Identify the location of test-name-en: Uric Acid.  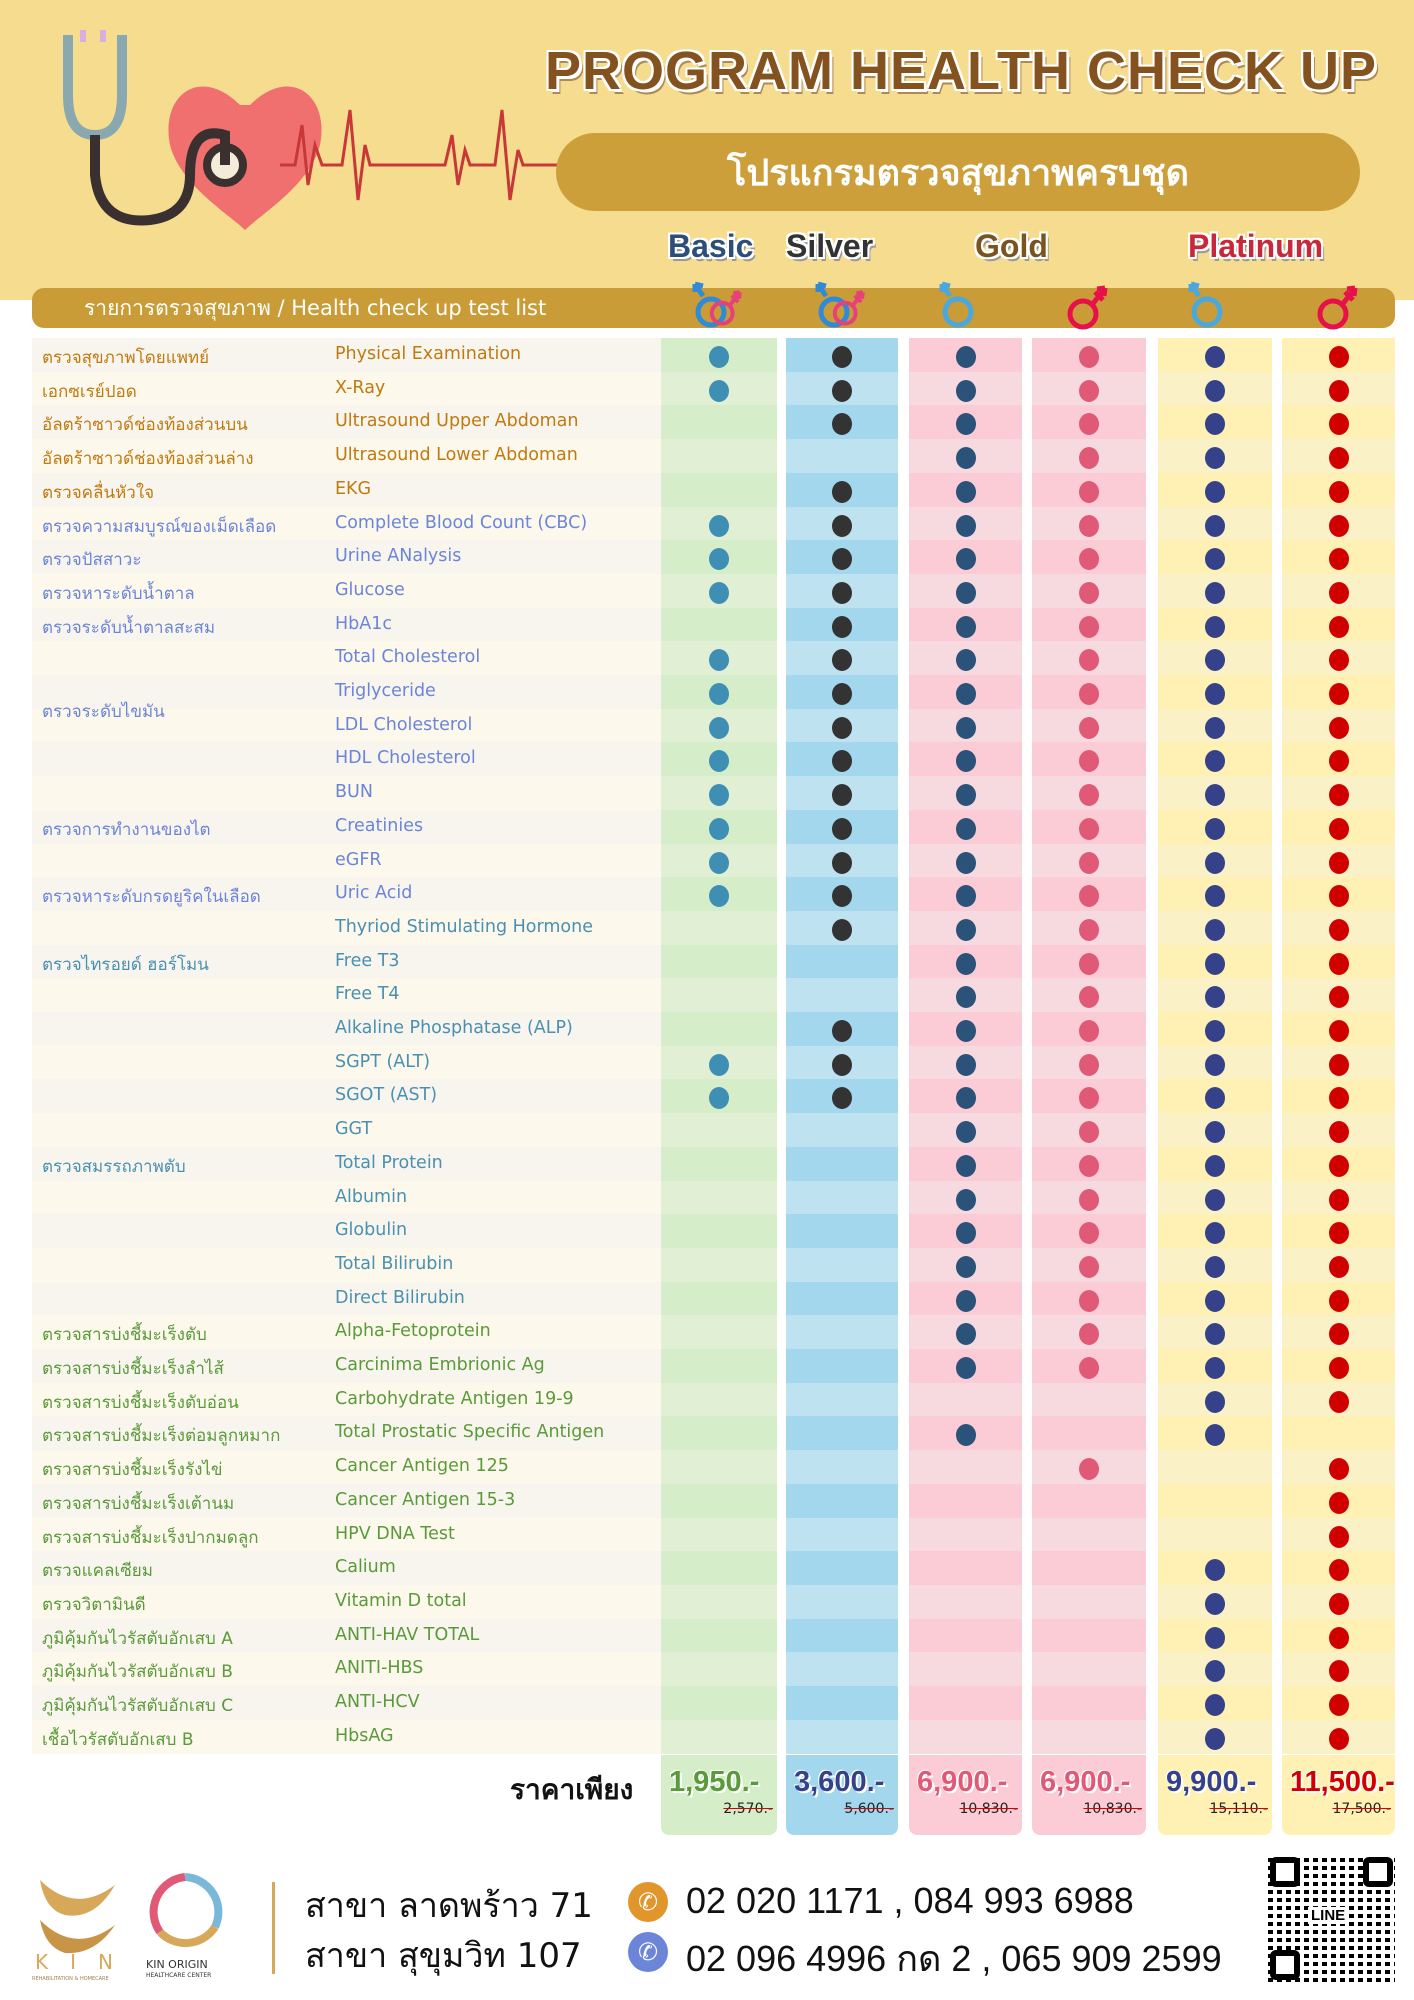
(374, 893).